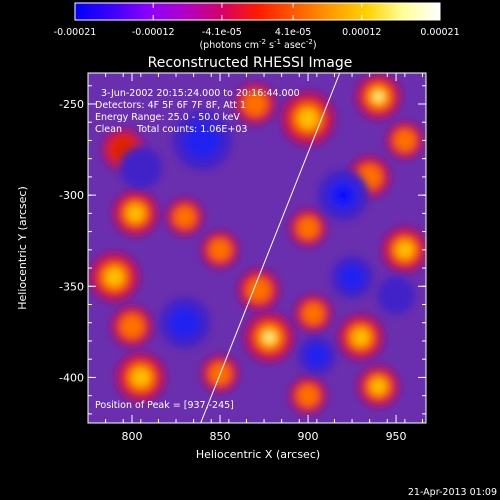  Describe the element at coordinates (71, 377) in the screenshot. I see `y-tick-label: -400` at that location.